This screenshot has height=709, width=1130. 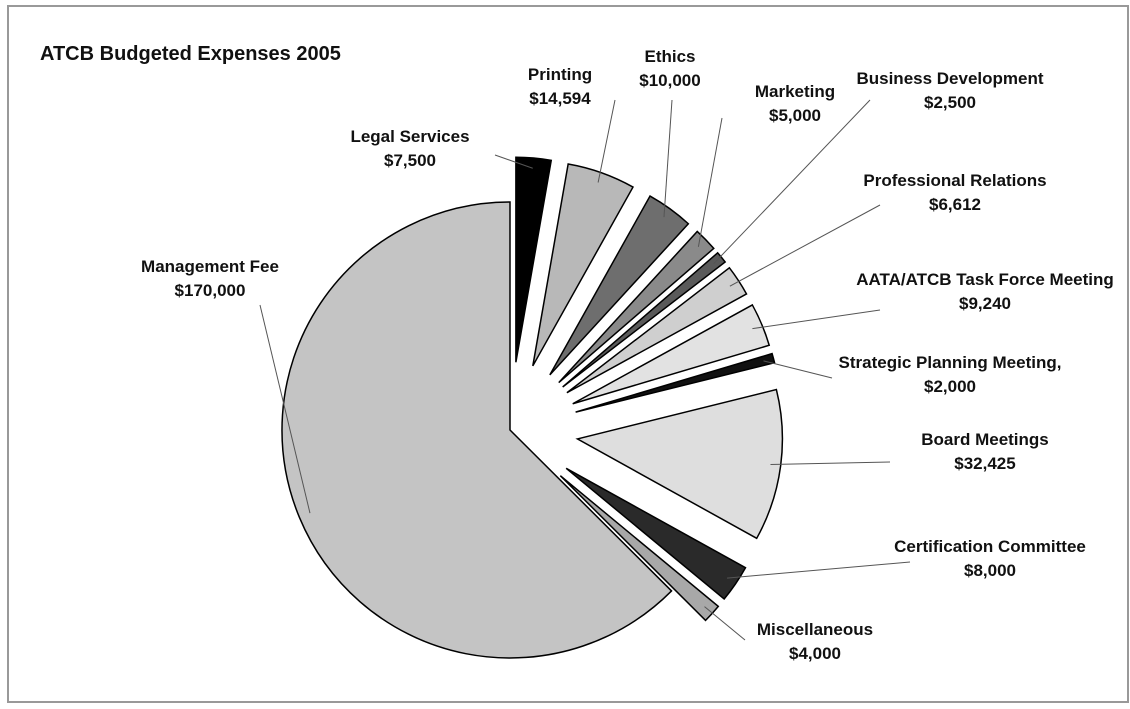 I want to click on slice-label: Ethics, so click(x=669, y=56).